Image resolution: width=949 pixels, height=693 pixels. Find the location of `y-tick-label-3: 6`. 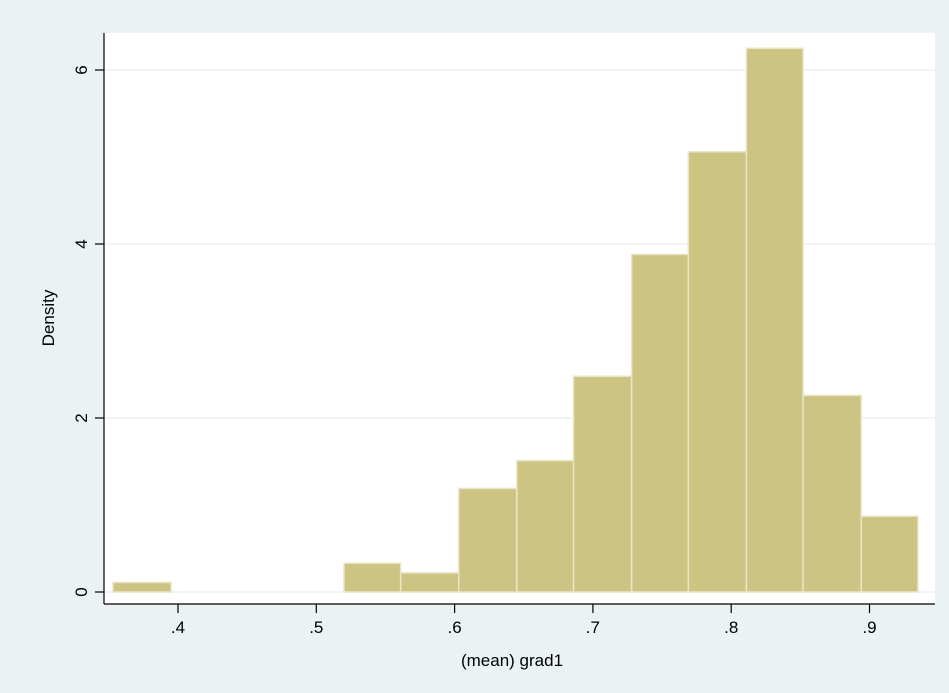

y-tick-label-3: 6 is located at coordinates (81, 69).